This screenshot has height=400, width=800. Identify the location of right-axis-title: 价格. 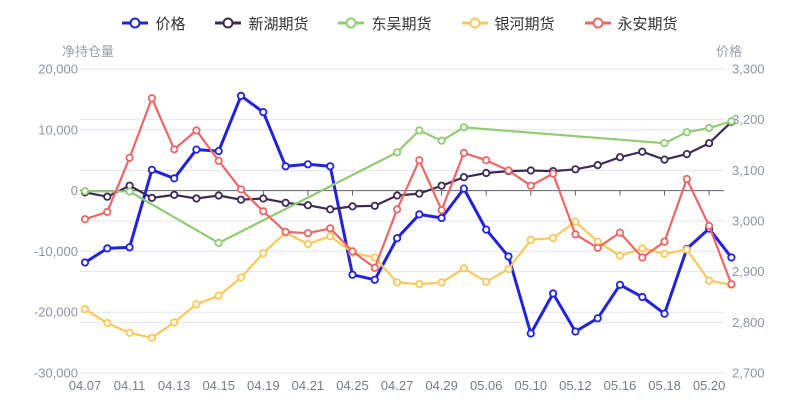
(729, 51).